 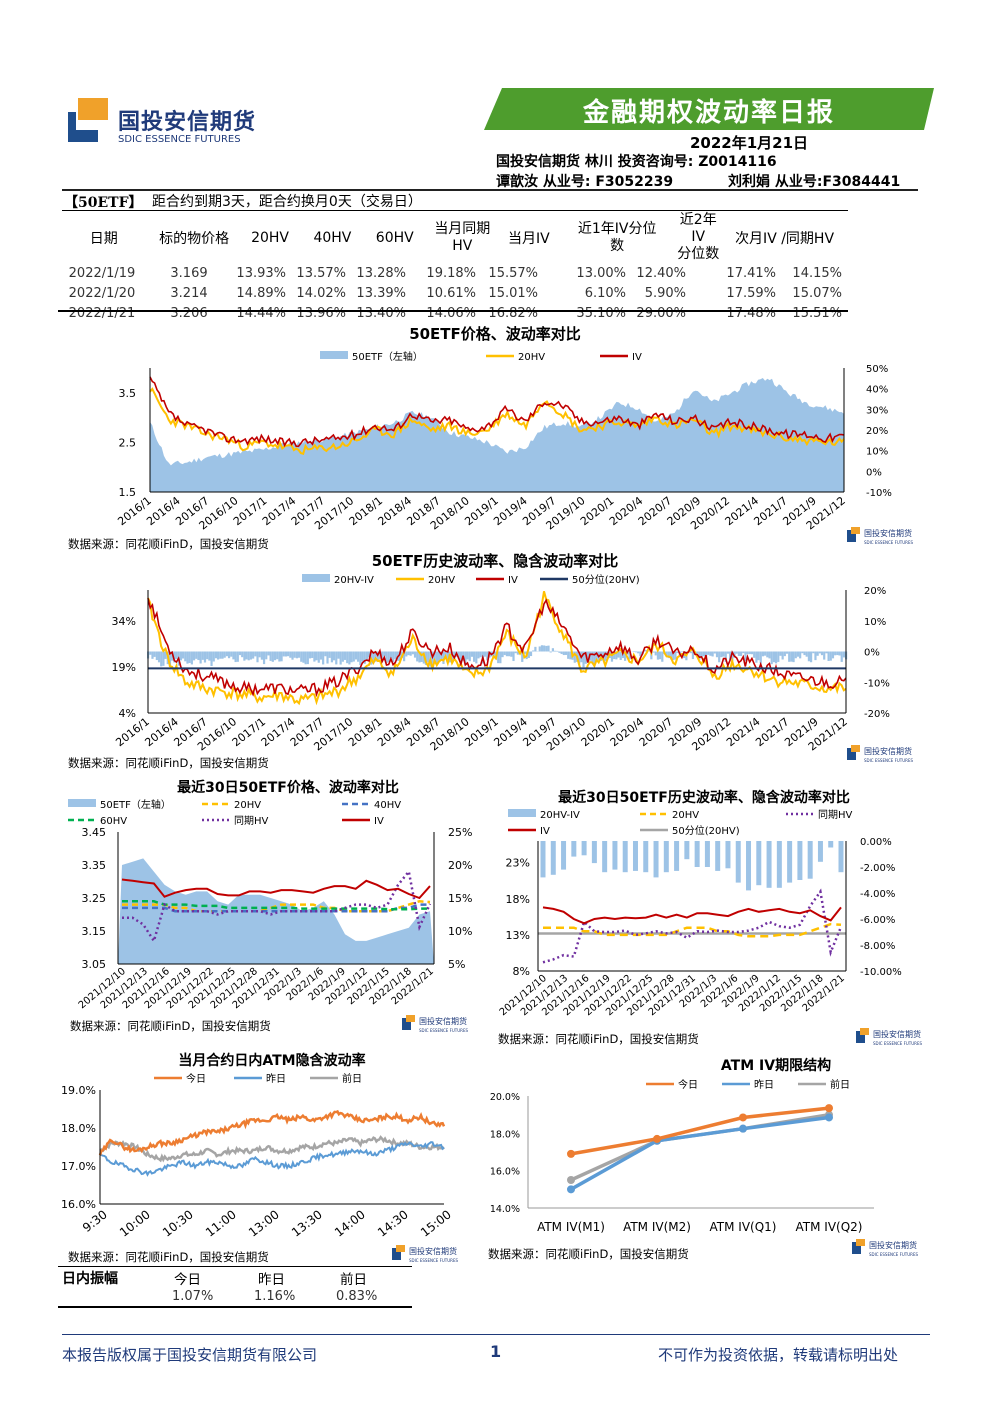 I want to click on th-next-iv: 次月IV /同期HV, so click(x=785, y=238).